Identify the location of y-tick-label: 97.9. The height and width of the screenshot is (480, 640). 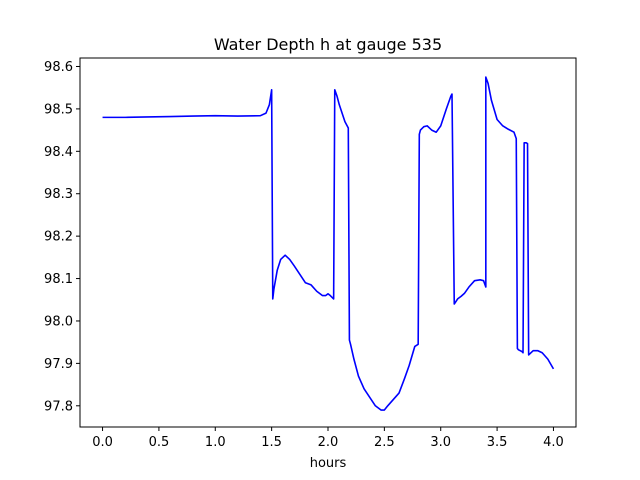
(58, 364).